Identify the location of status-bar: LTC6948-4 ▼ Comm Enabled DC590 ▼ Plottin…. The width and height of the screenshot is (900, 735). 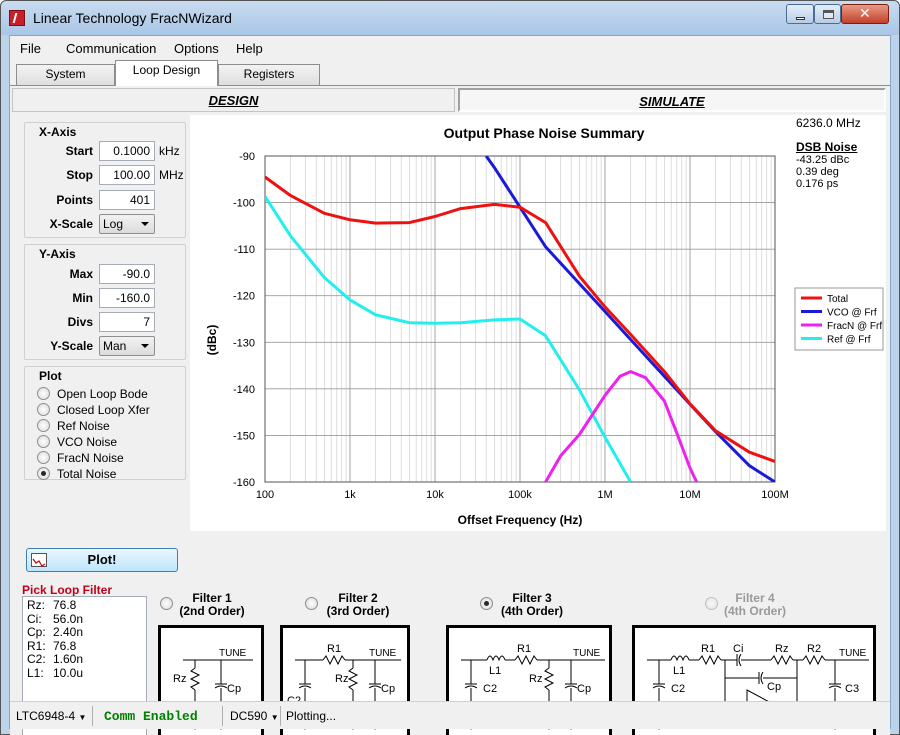
(450, 715).